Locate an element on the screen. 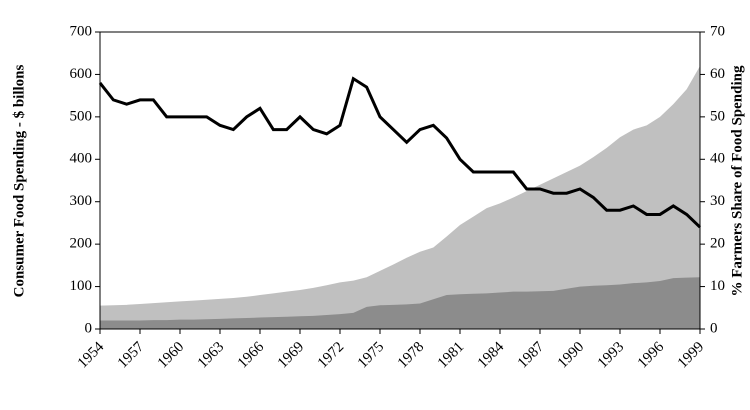 The image size is (750, 410). x-tick-label: 1975 is located at coordinates (371, 355).